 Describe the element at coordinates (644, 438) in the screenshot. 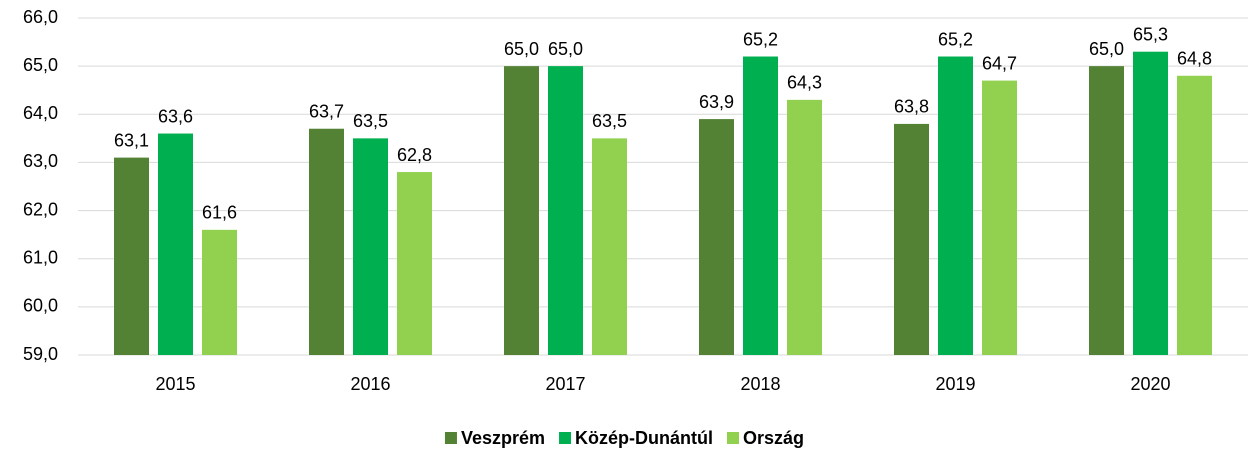

I see `legend-label: Közép-Dunántúl` at that location.